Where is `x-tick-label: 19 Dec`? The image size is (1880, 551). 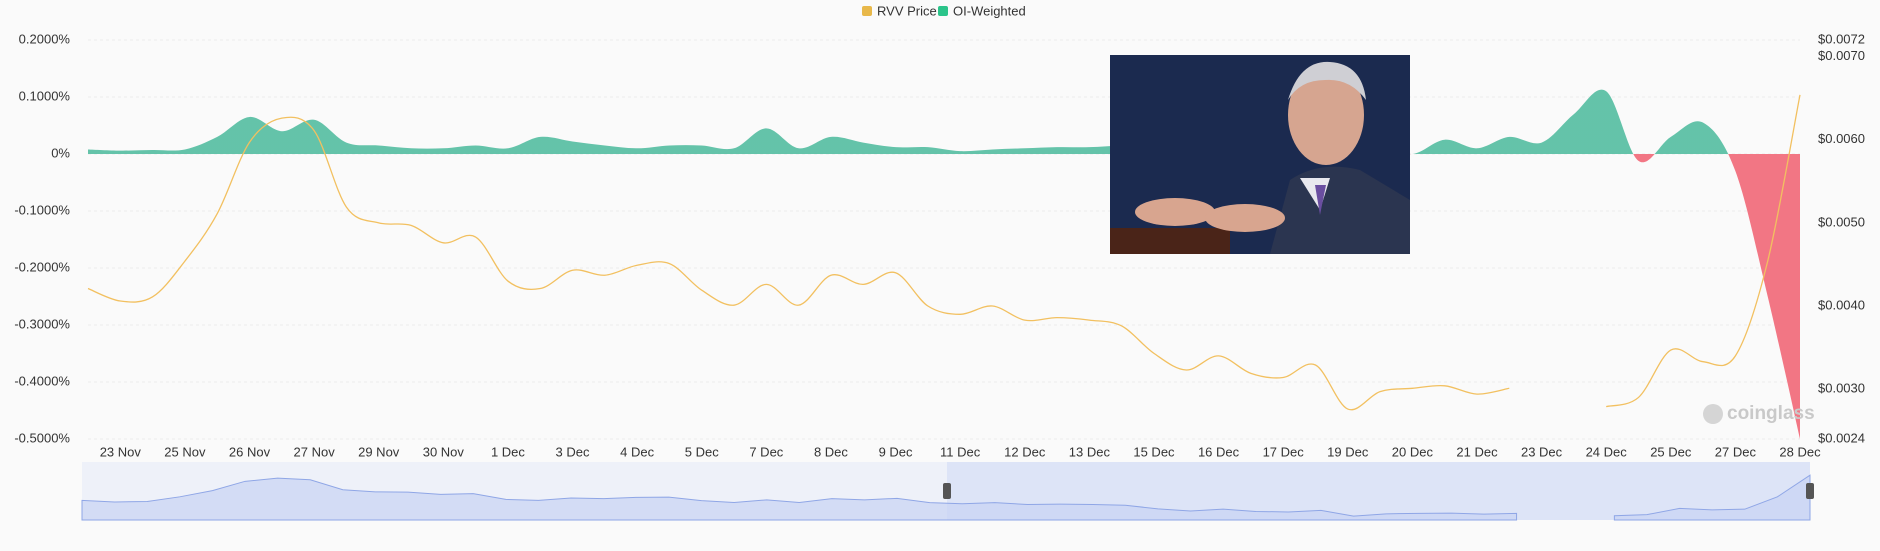 x-tick-label: 19 Dec is located at coordinates (1348, 451).